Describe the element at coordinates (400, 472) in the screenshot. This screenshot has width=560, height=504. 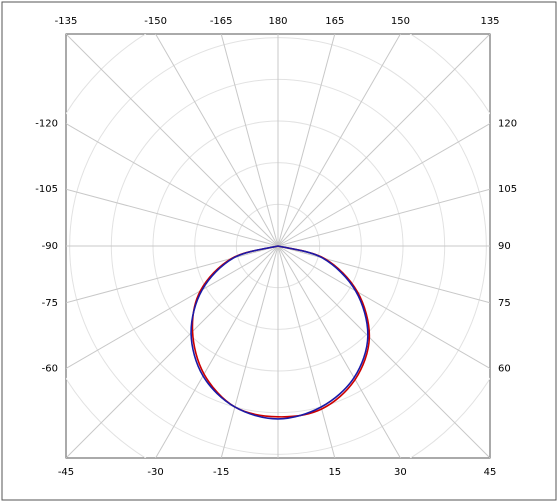
I see `angle-label: 30` at that location.